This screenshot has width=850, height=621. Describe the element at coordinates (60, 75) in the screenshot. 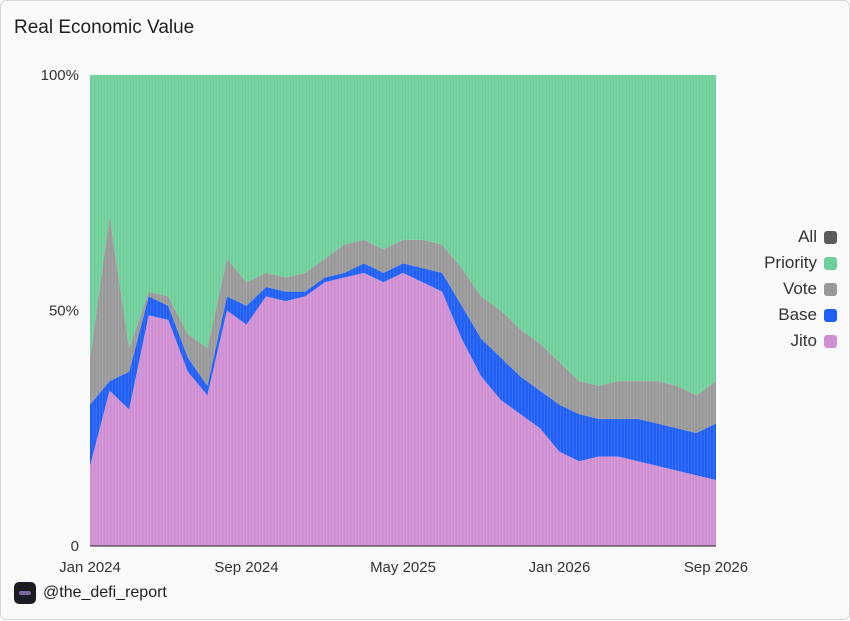

I see `y-tick-label: 100%` at that location.